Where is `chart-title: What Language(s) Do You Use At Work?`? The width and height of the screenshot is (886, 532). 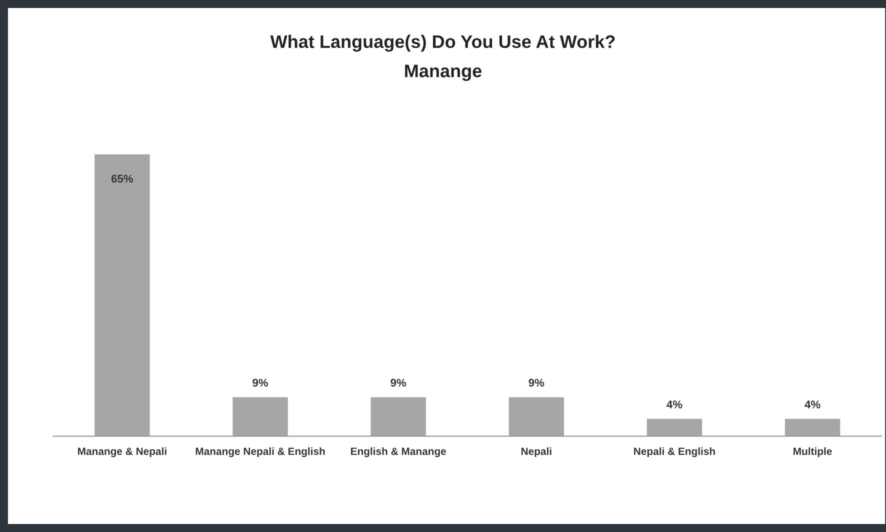
chart-title: What Language(s) Do You Use At Work? is located at coordinates (442, 43).